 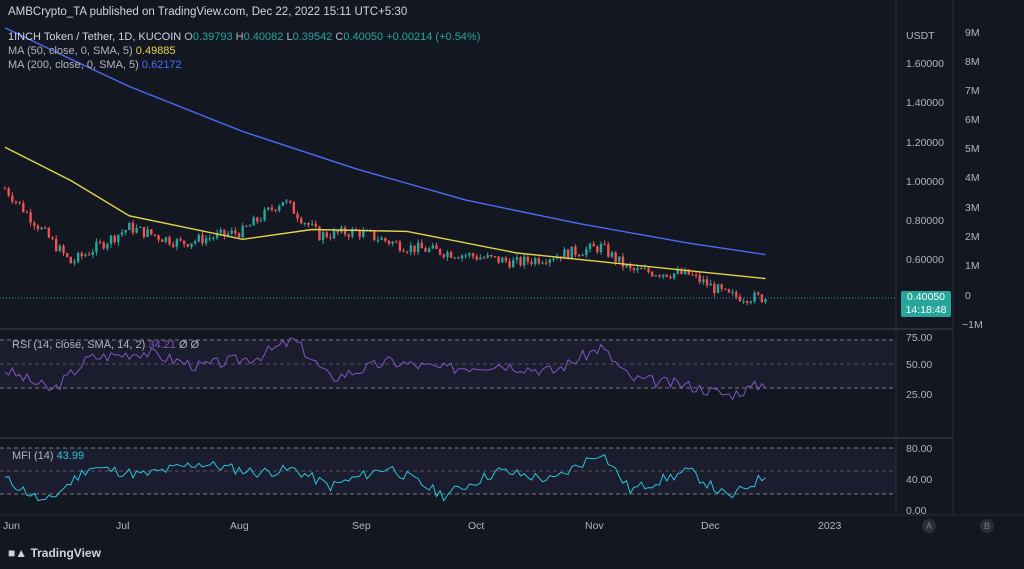 I want to click on ma200-legend: MA (200, close, 0, SMA, 5) 0.62172, so click(x=95, y=65).